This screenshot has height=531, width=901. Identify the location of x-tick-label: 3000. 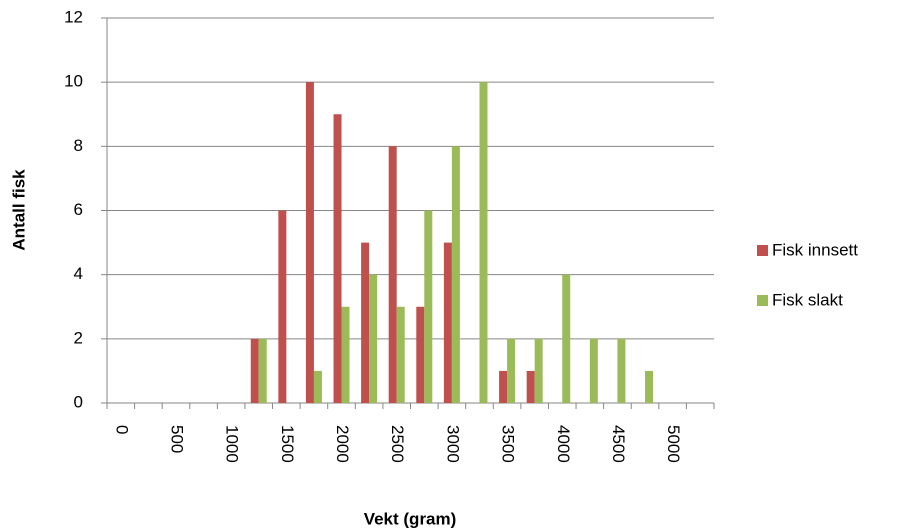
(452, 444).